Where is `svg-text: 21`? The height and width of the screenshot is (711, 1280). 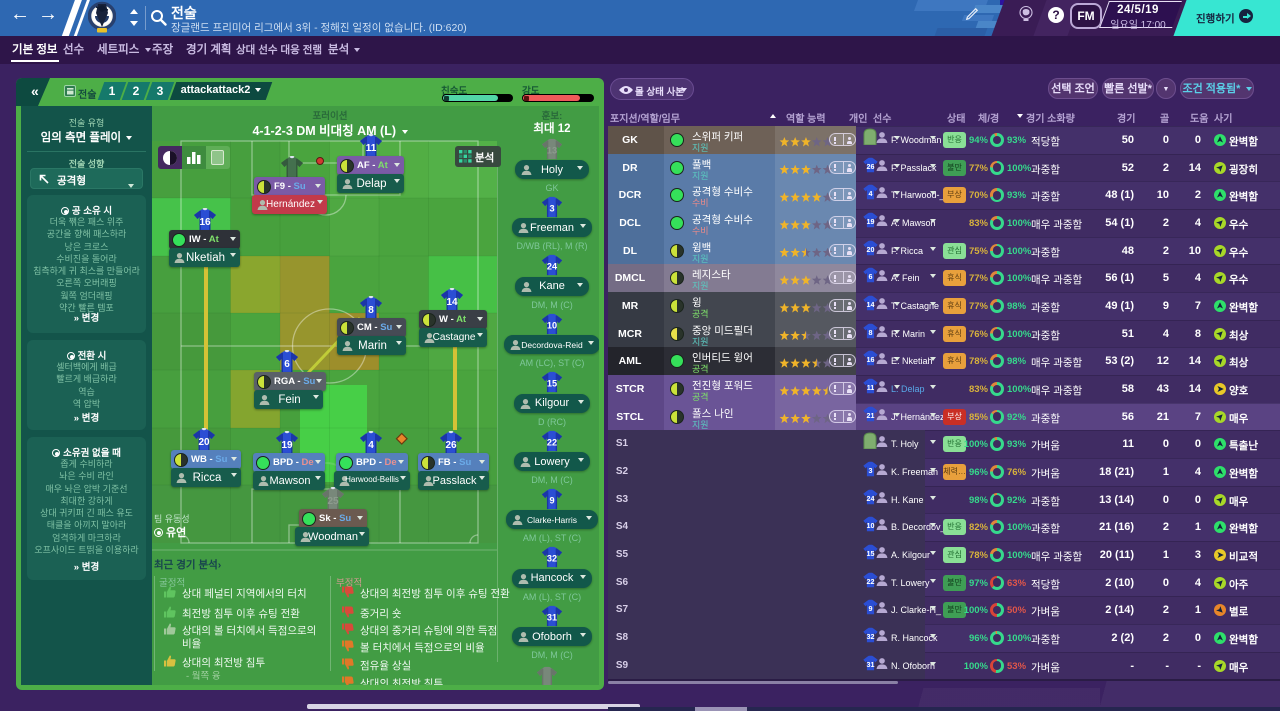
svg-text: 21 is located at coordinates (871, 415).